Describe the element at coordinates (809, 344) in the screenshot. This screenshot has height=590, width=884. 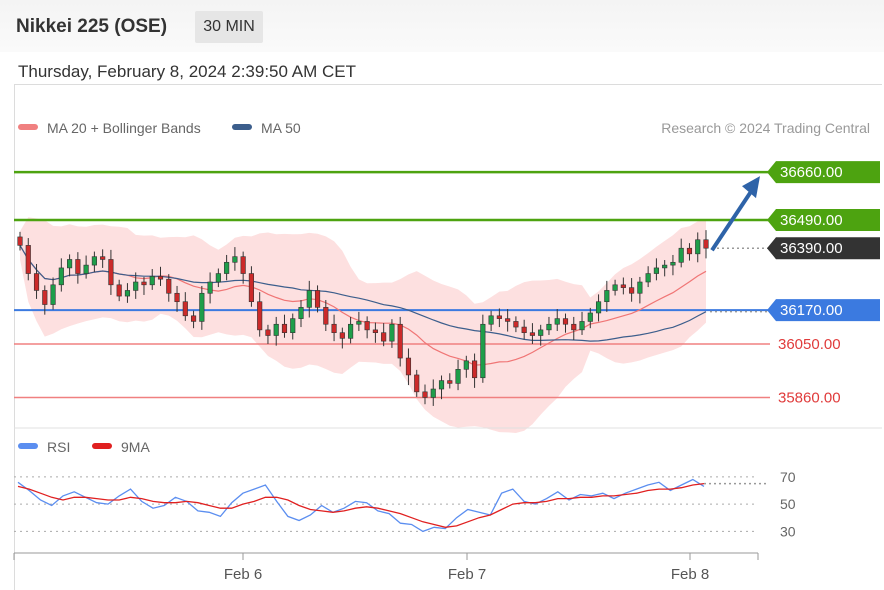
I see `level-label-4: 36050.00` at that location.